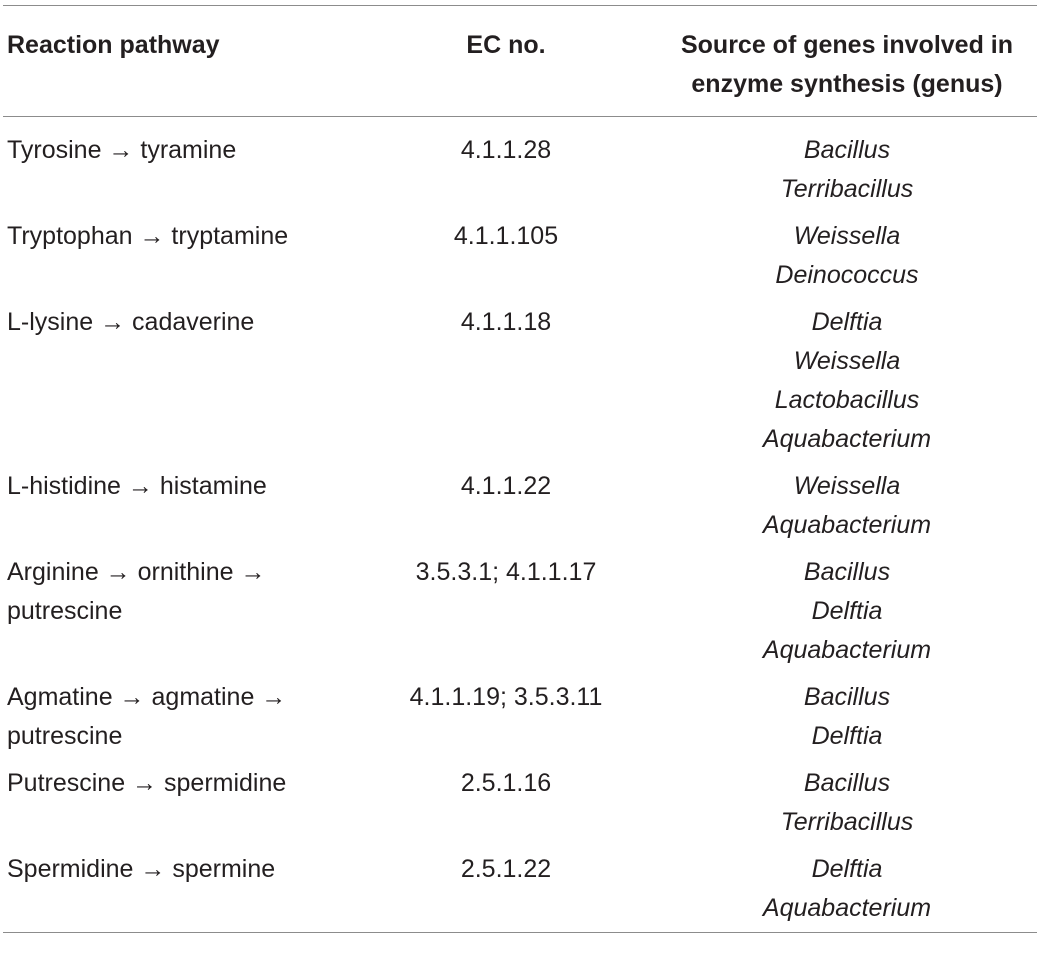 This screenshot has width=1040, height=963. What do you see at coordinates (137, 486) in the screenshot?
I see `cell-reaction-pathway: L-histidine → histamine` at bounding box center [137, 486].